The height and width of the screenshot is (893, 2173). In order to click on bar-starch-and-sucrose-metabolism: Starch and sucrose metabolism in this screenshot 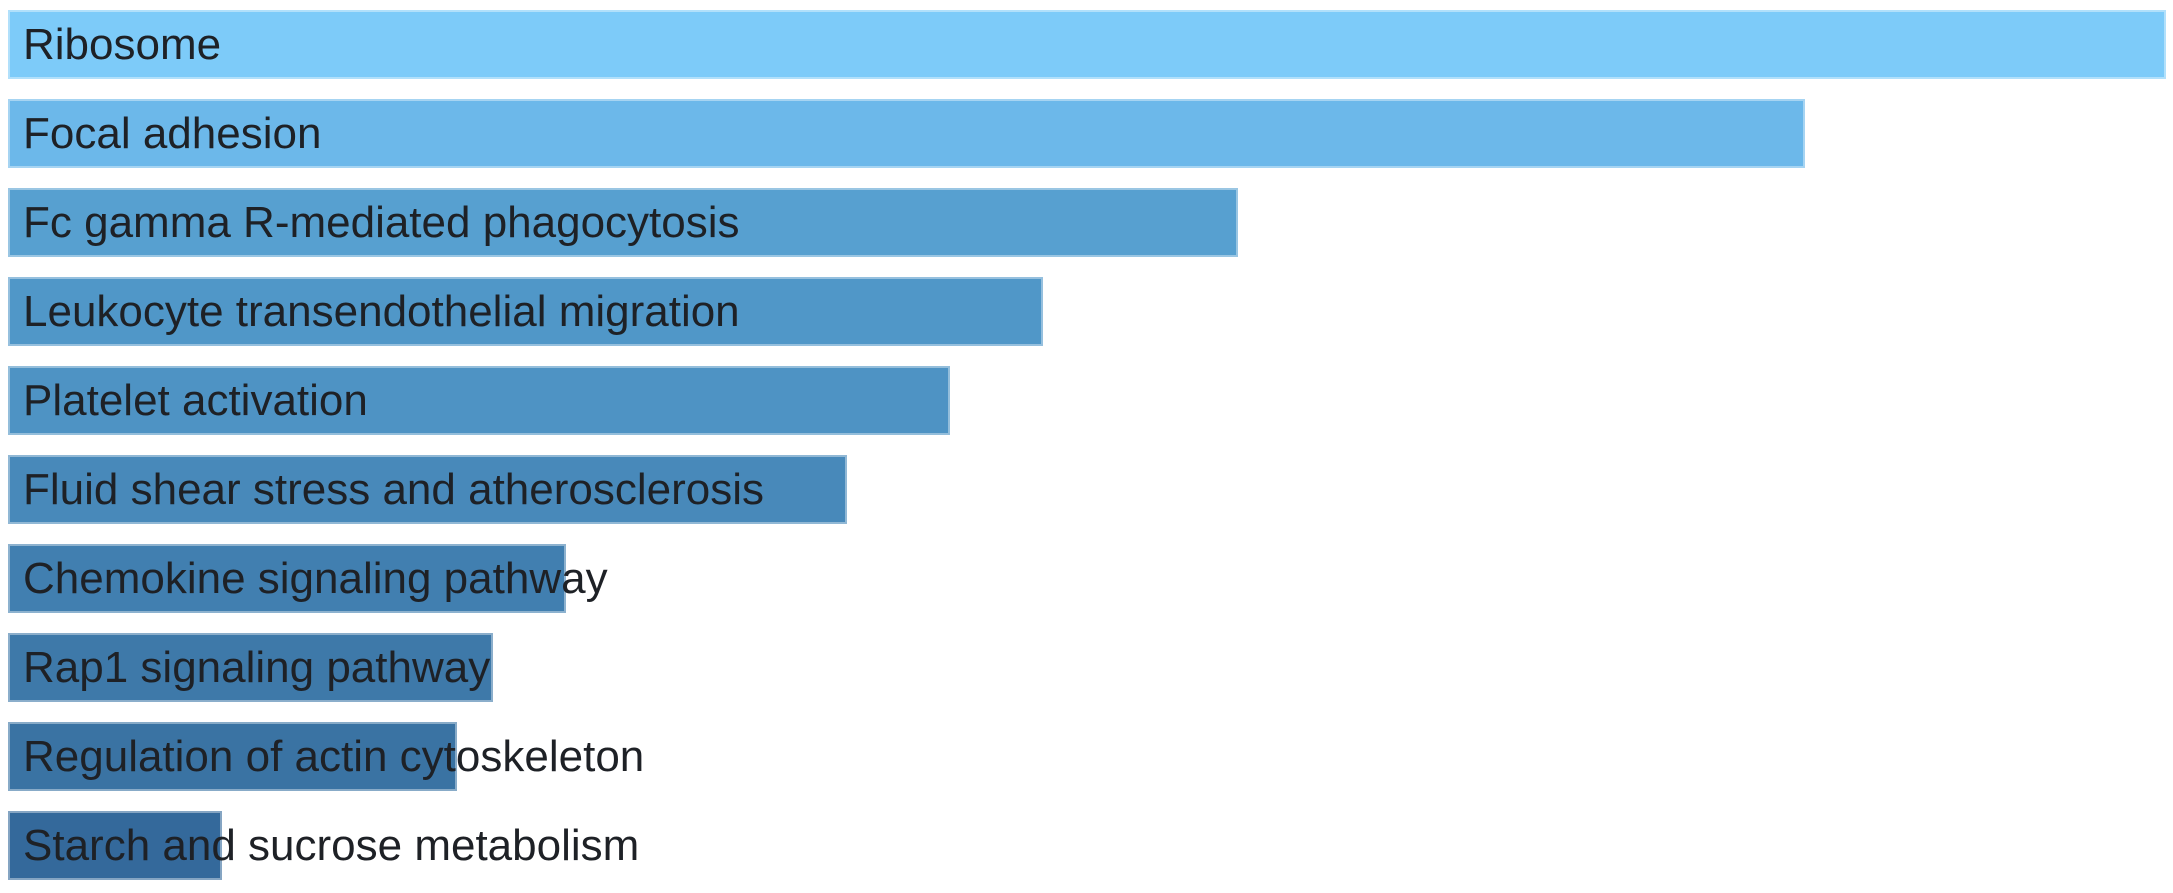, I will do `click(323, 845)`.